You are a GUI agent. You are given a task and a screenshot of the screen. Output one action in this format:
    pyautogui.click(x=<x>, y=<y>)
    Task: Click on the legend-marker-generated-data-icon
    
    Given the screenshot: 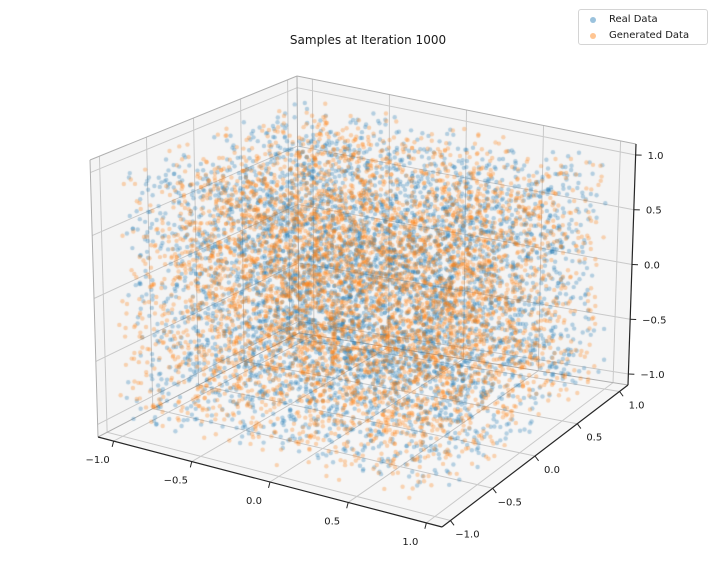 What is the action you would take?
    pyautogui.click(x=593, y=36)
    